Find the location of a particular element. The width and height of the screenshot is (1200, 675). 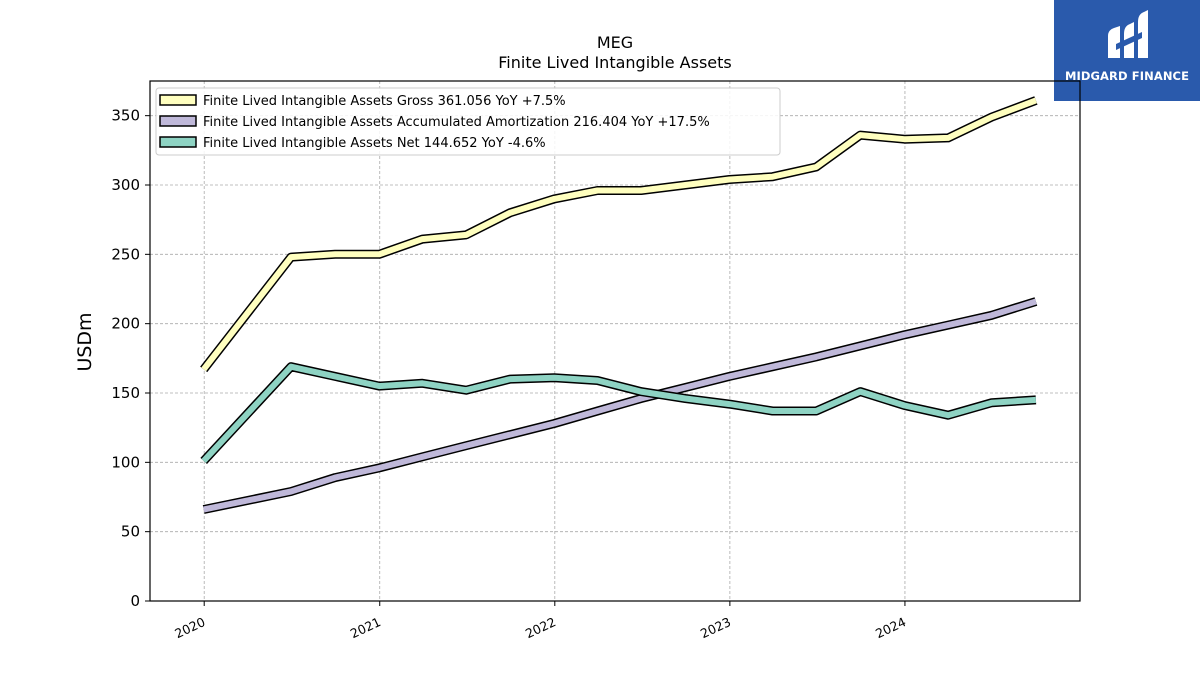

y-tick-label: 300 is located at coordinates (125, 185).